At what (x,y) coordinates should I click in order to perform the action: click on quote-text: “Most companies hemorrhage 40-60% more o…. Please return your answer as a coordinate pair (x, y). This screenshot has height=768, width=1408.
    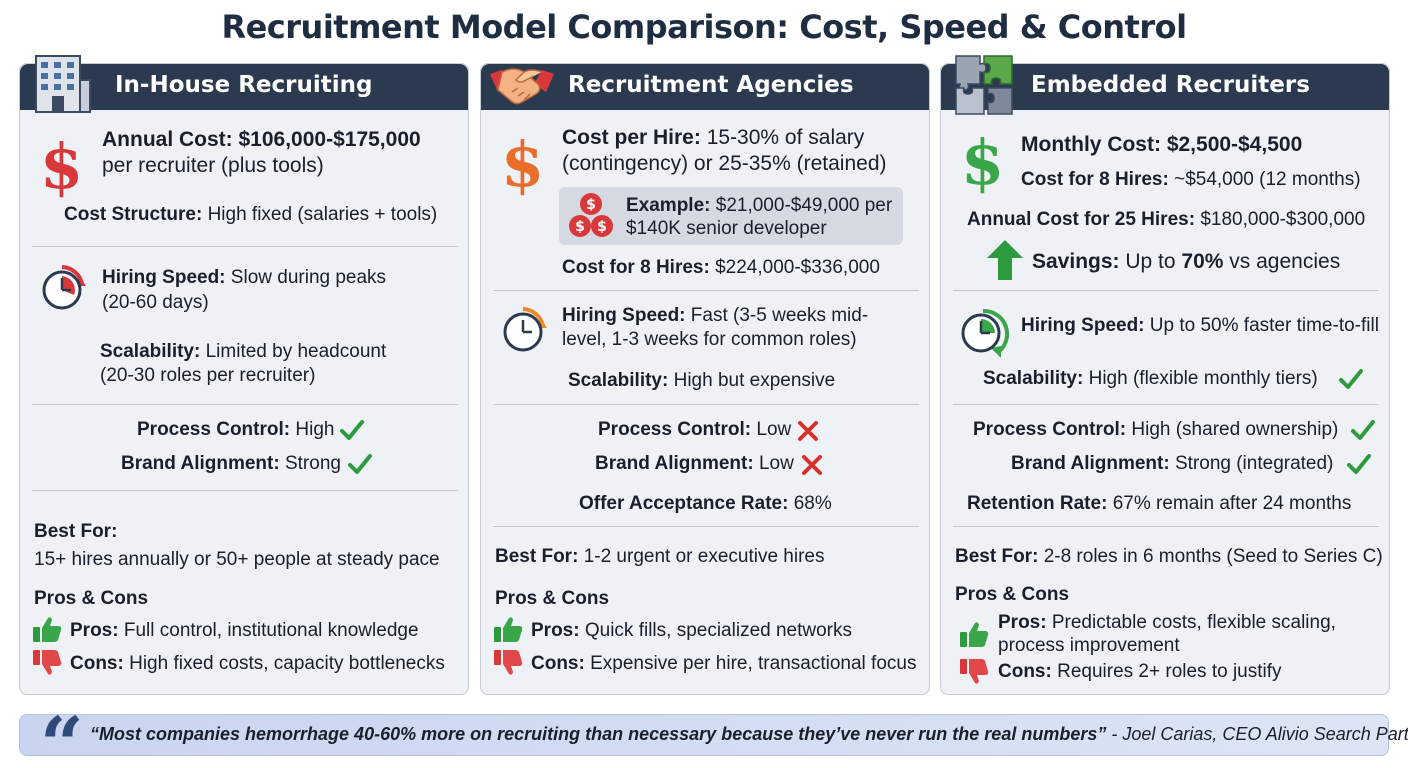
    Looking at the image, I should click on (749, 734).